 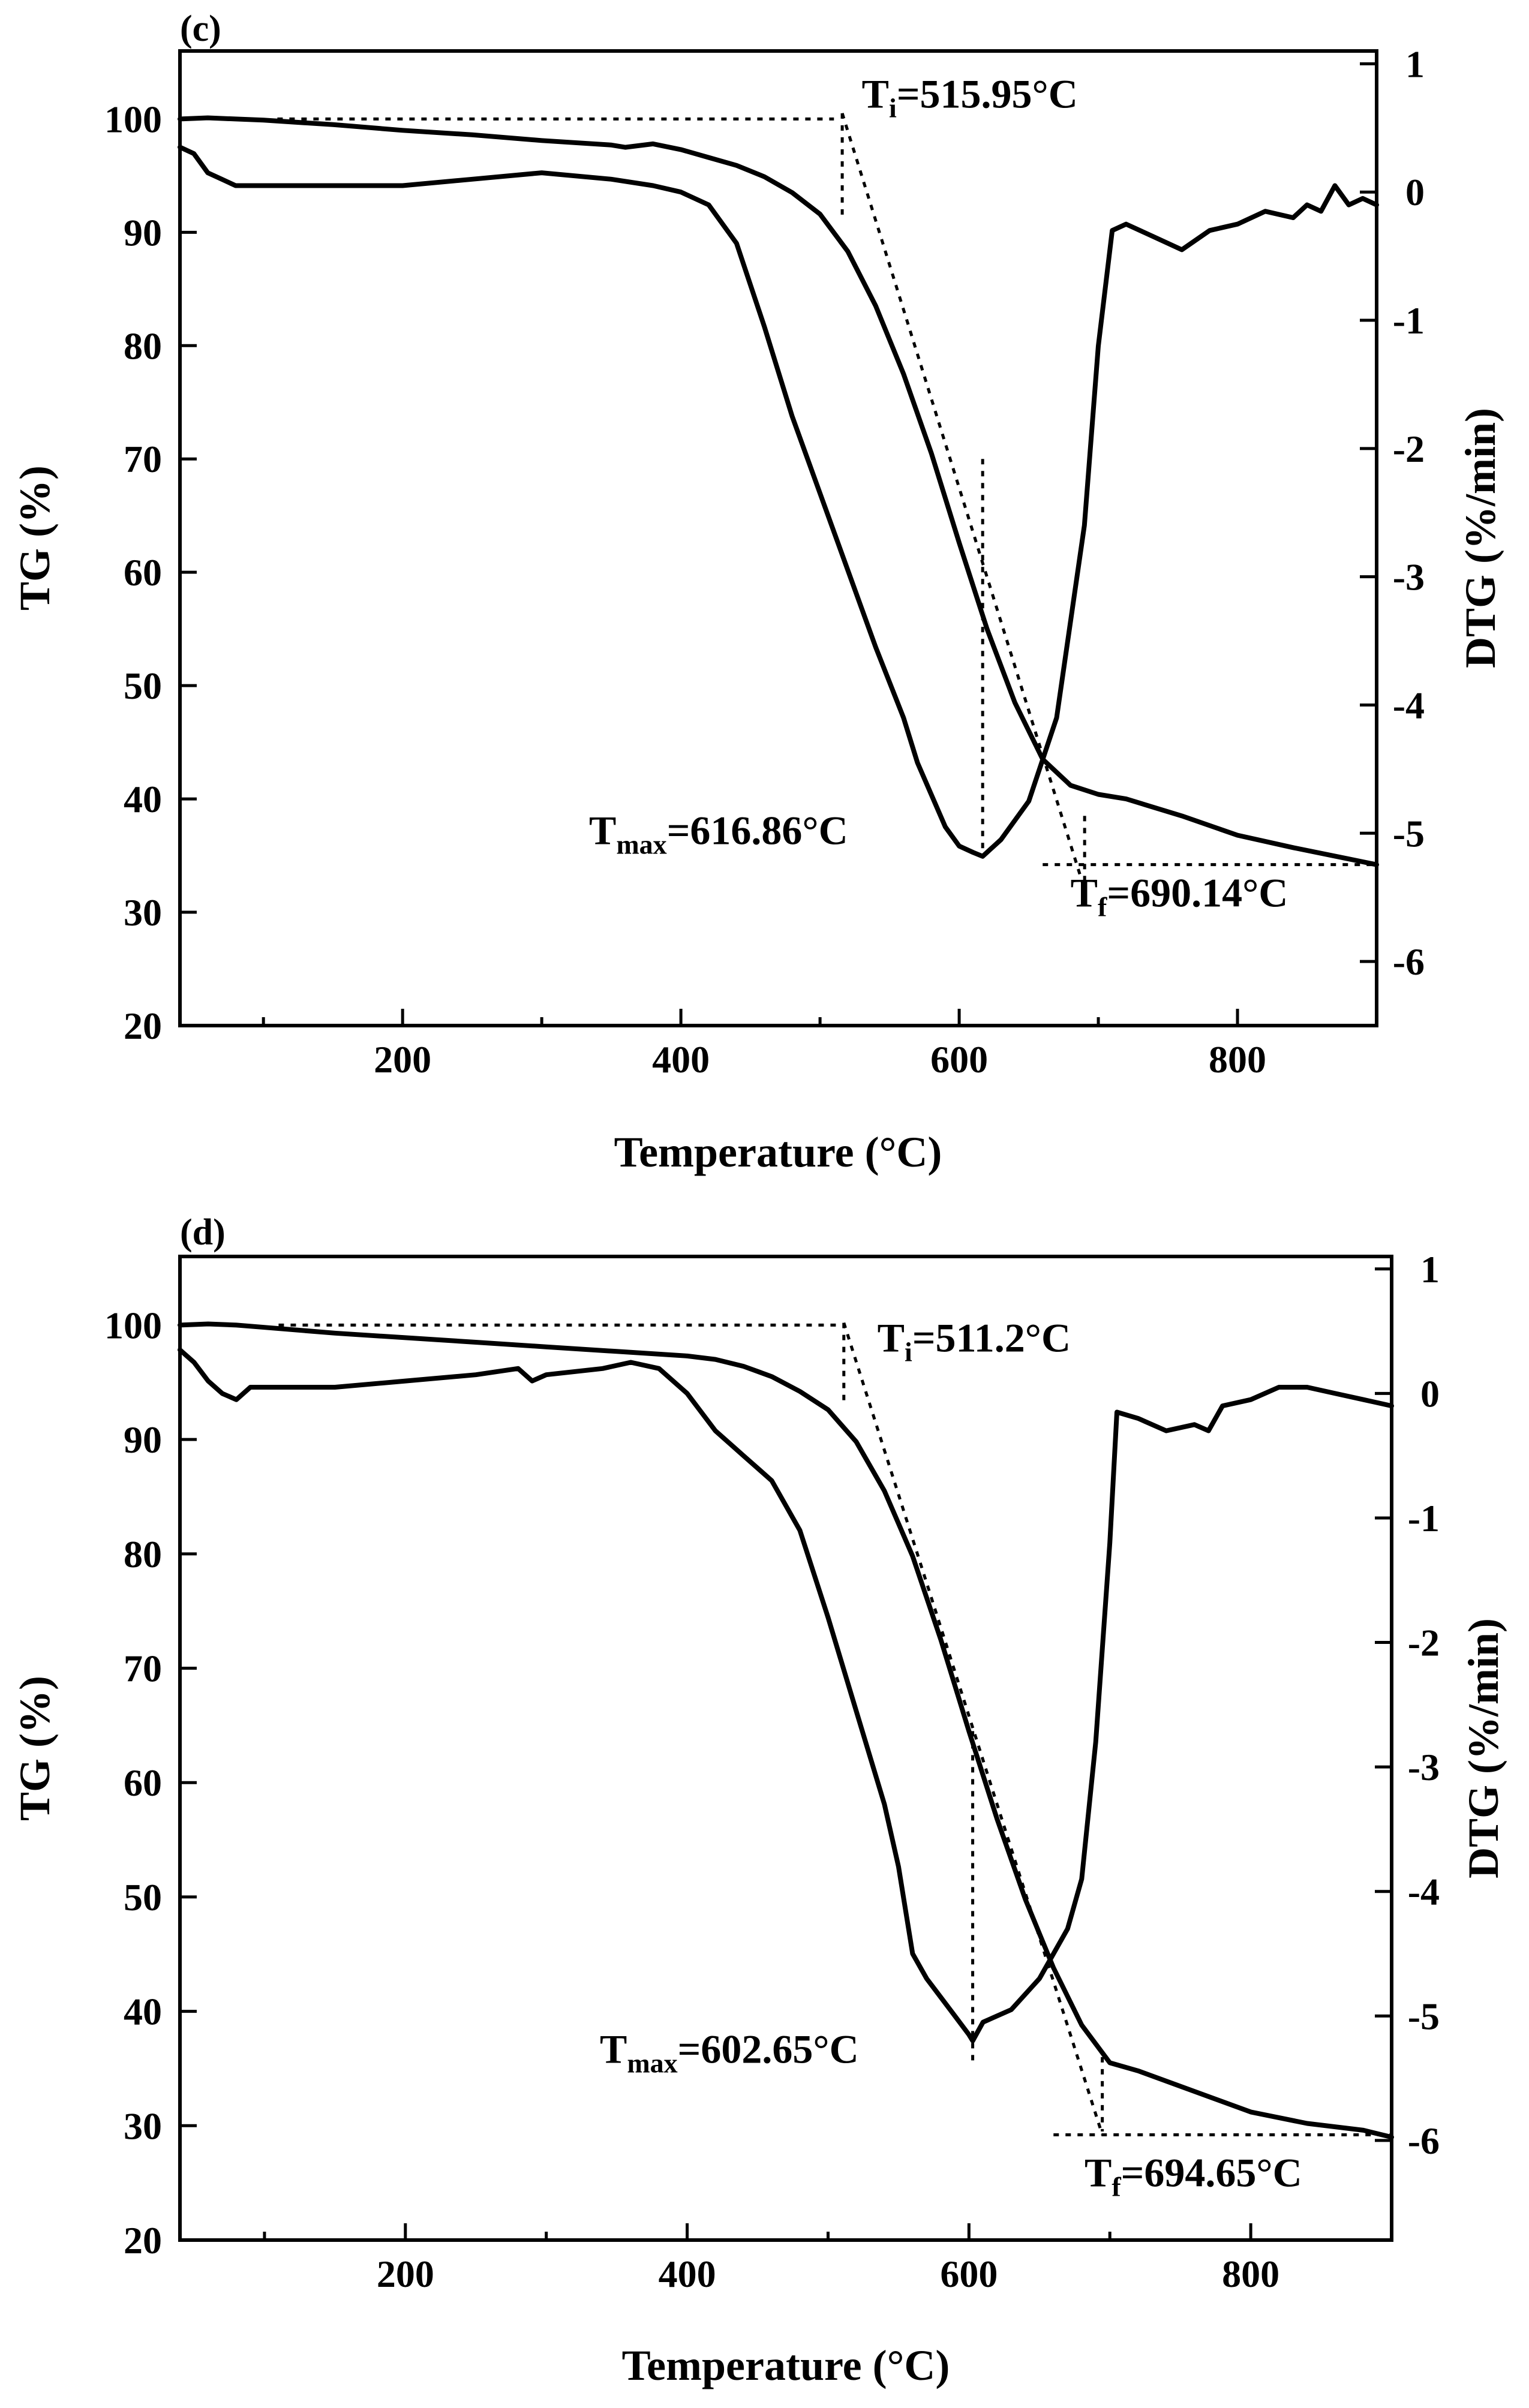 I want to click on annotation-f: Tf=694.65°C, so click(x=1193, y=2176).